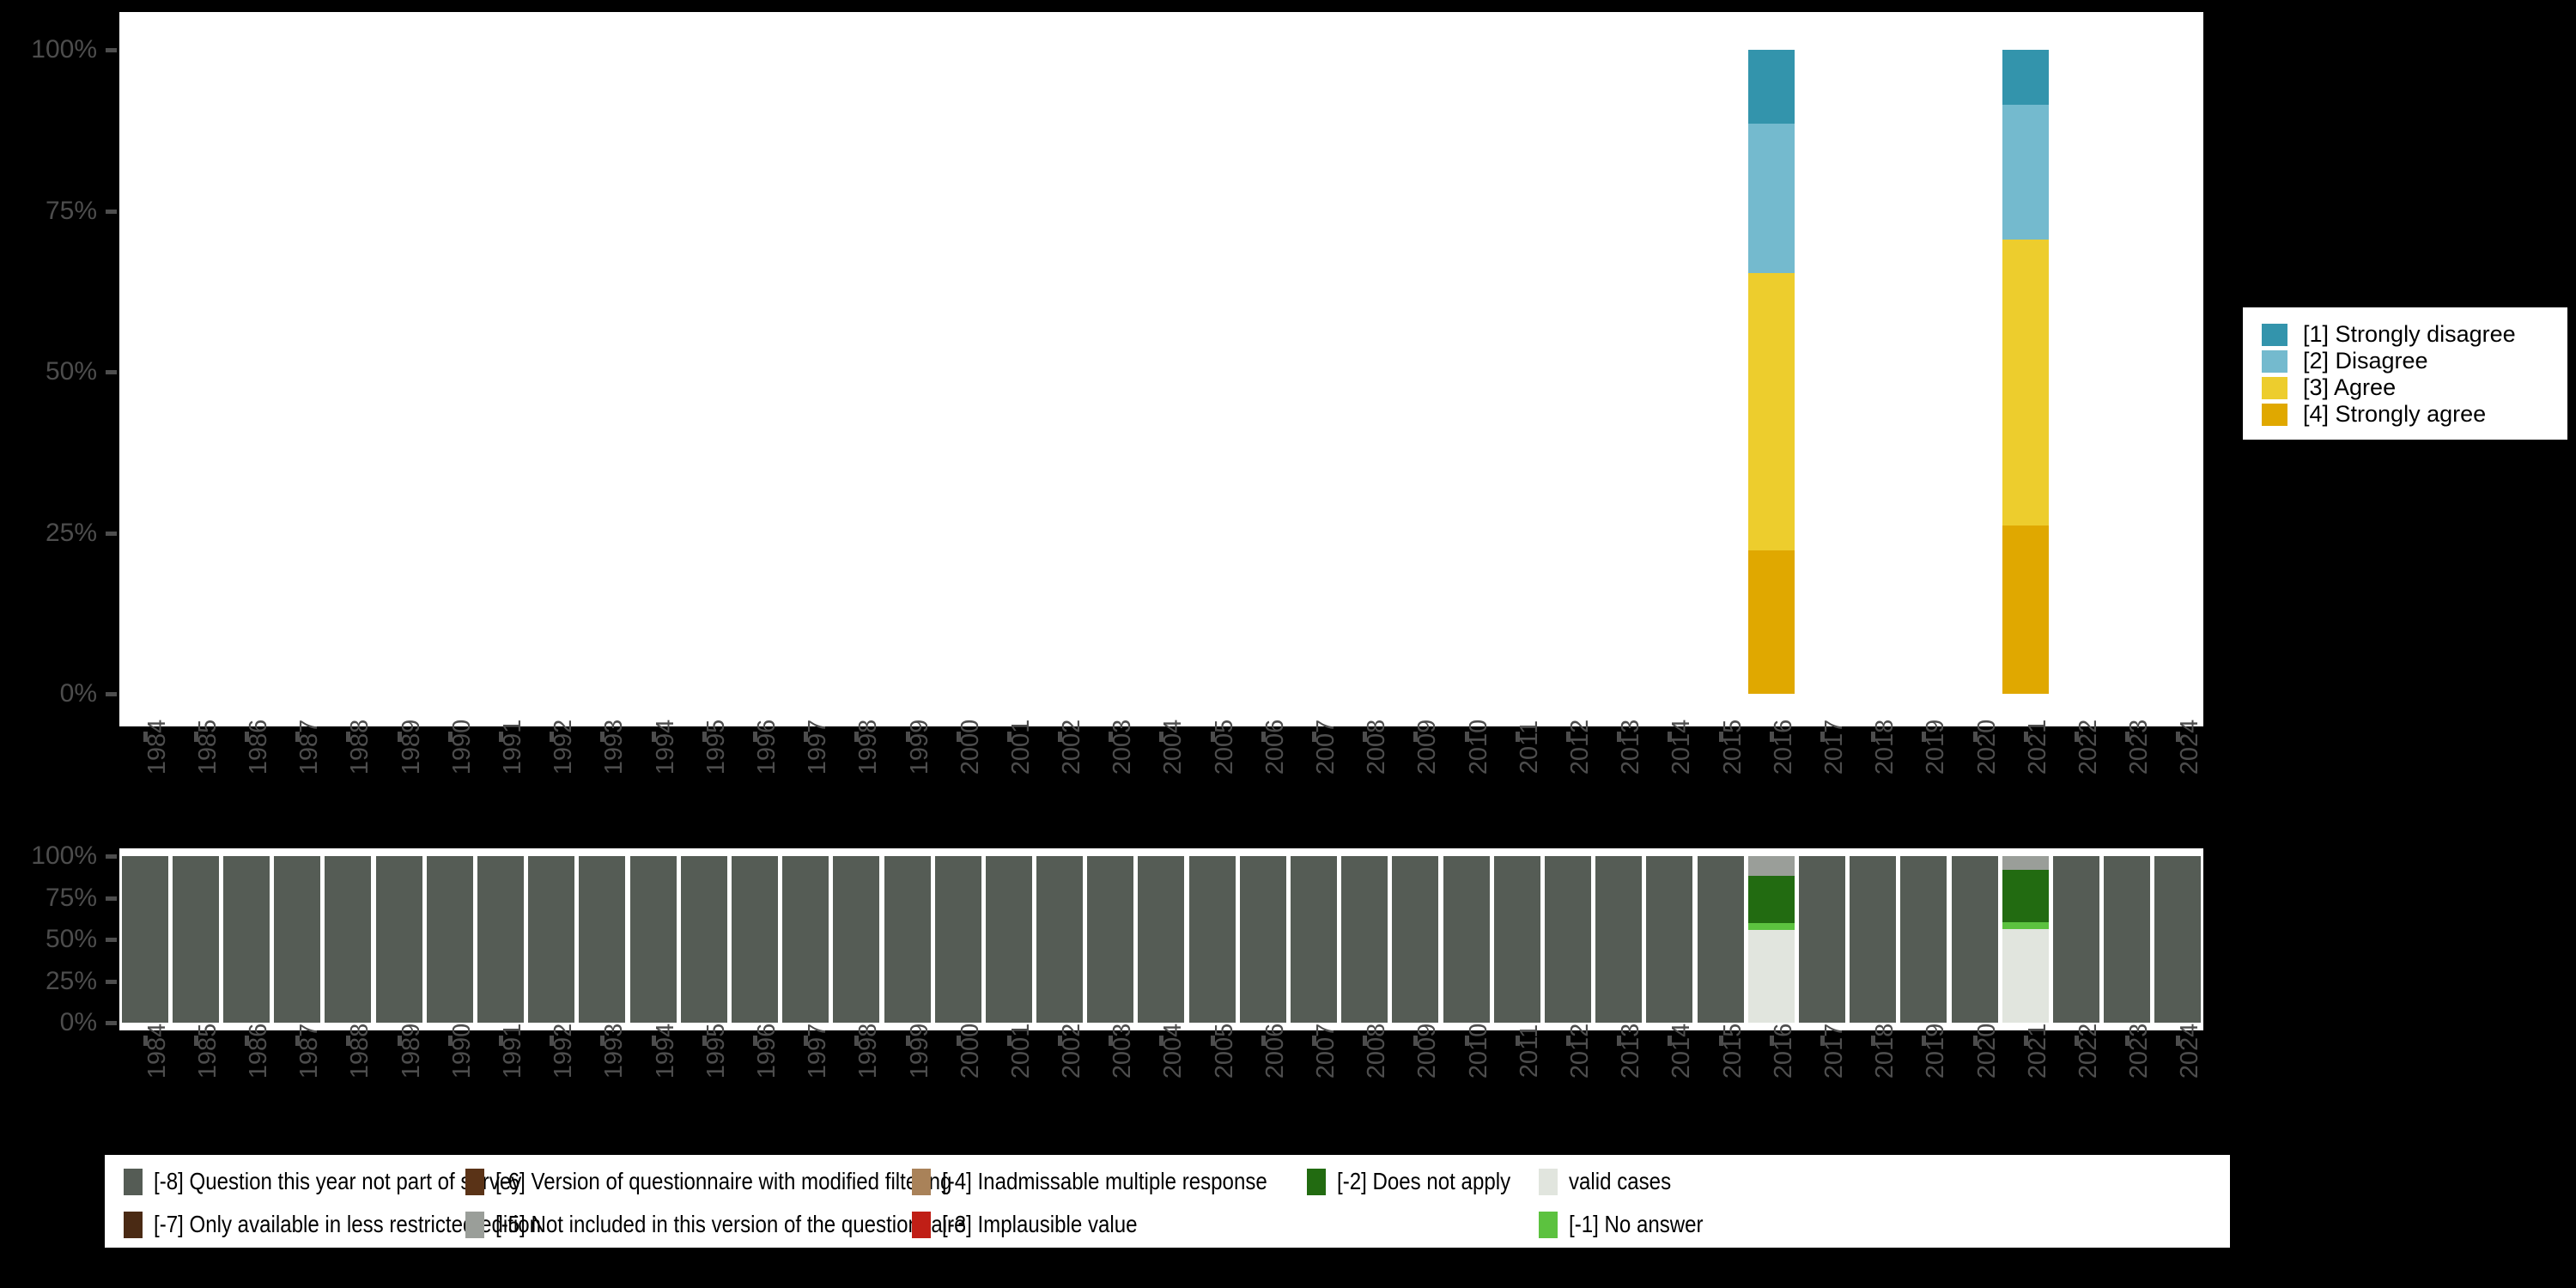 Image resolution: width=2576 pixels, height=1288 pixels. Describe the element at coordinates (1041, 1224) in the screenshot. I see `quality-legend-item: [-3] Implausible value` at that location.